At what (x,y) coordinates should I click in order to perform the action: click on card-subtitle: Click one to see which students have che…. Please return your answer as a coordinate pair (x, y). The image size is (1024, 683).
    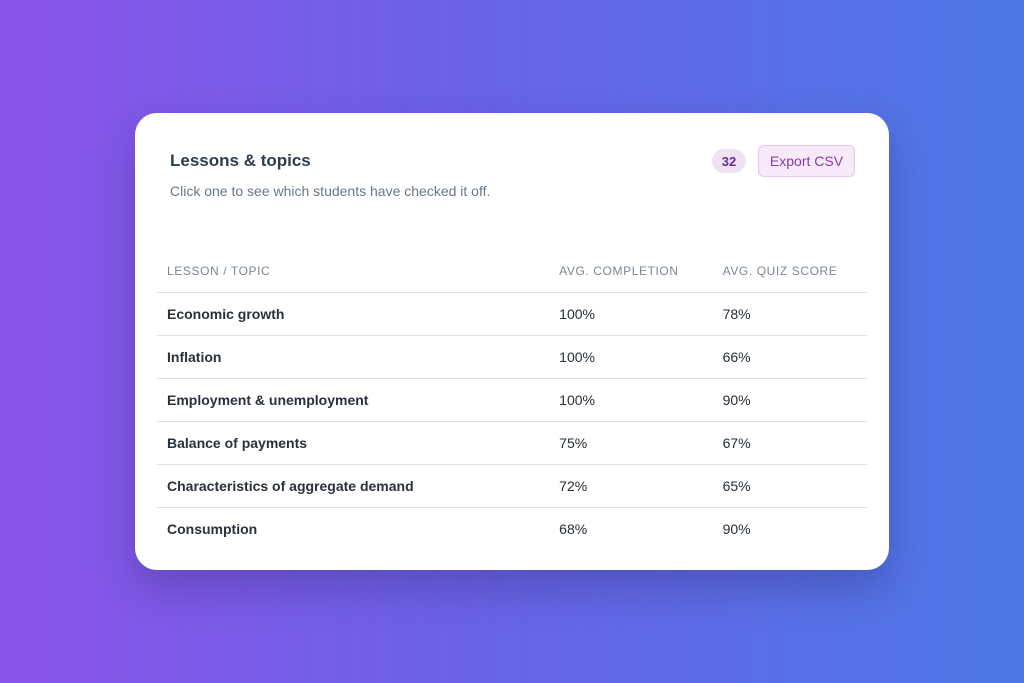
    Looking at the image, I should click on (330, 191).